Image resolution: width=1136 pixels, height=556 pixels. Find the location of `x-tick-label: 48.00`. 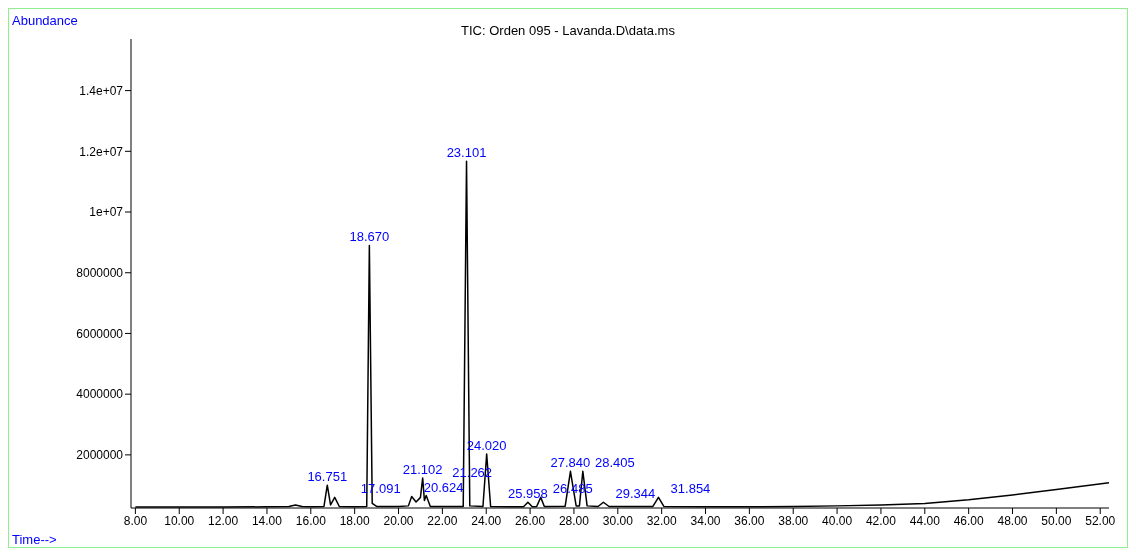

x-tick-label: 48.00 is located at coordinates (1012, 520).